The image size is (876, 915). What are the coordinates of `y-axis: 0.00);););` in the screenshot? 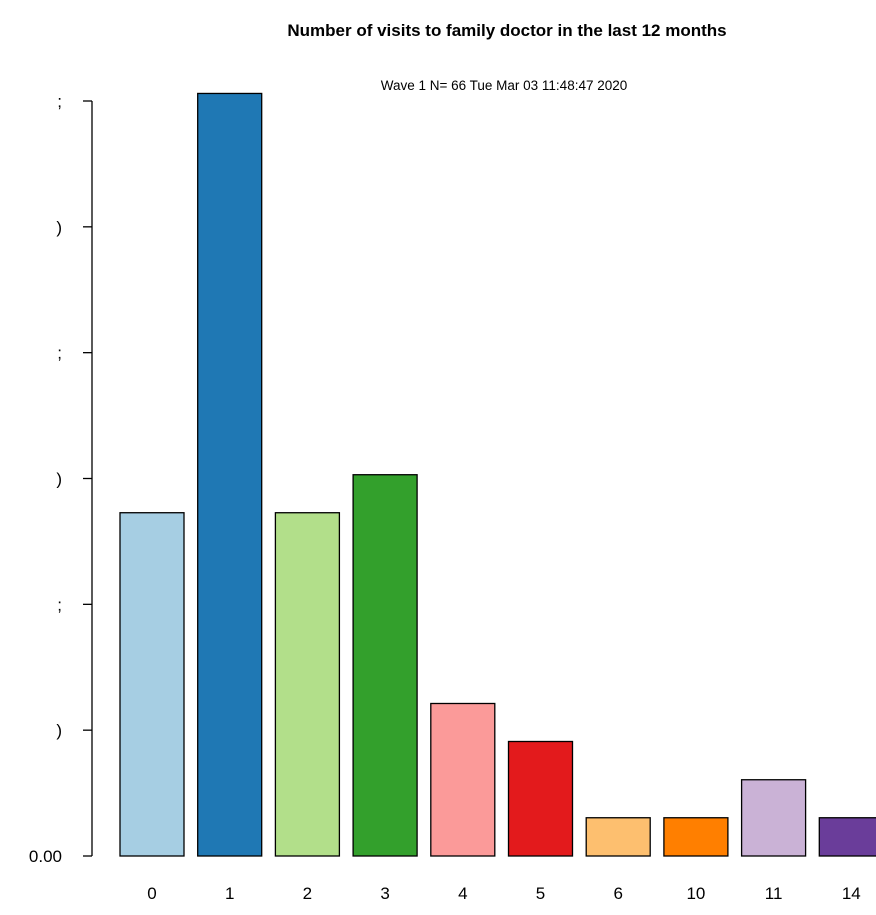 It's located at (61, 479).